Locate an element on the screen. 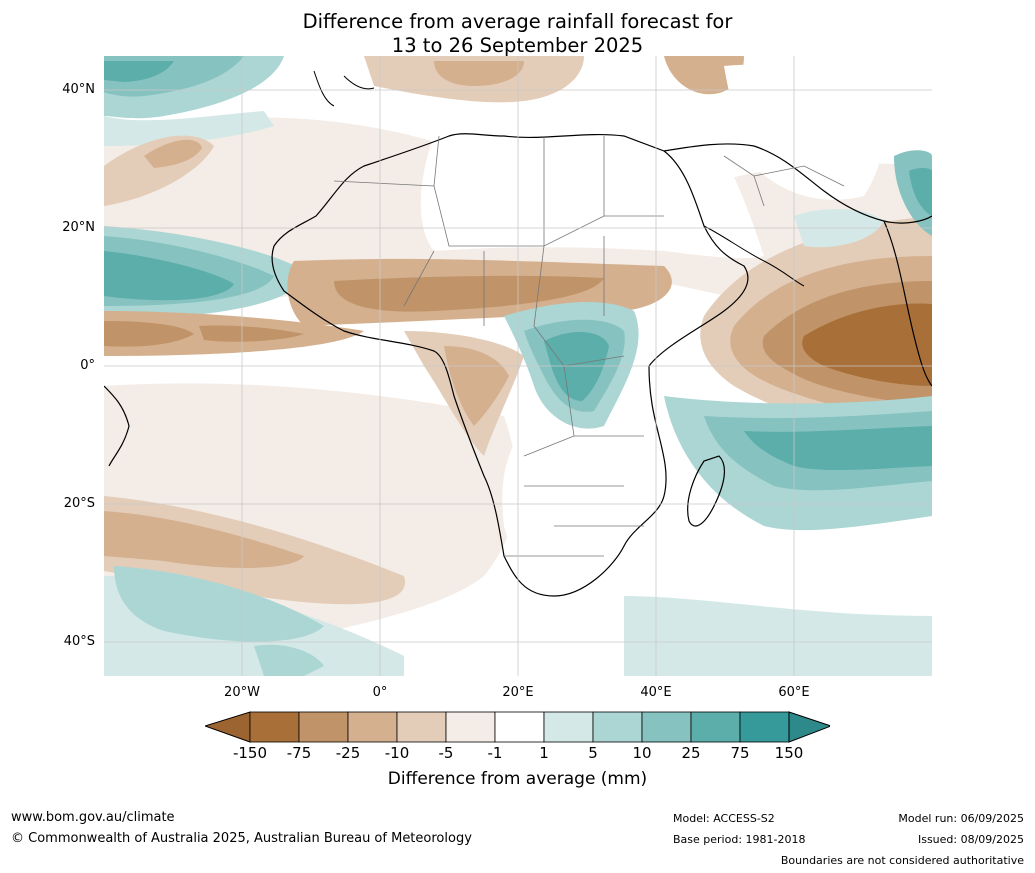 This screenshot has width=1035, height=873. colorbar-tick-label: 10 is located at coordinates (642, 753).